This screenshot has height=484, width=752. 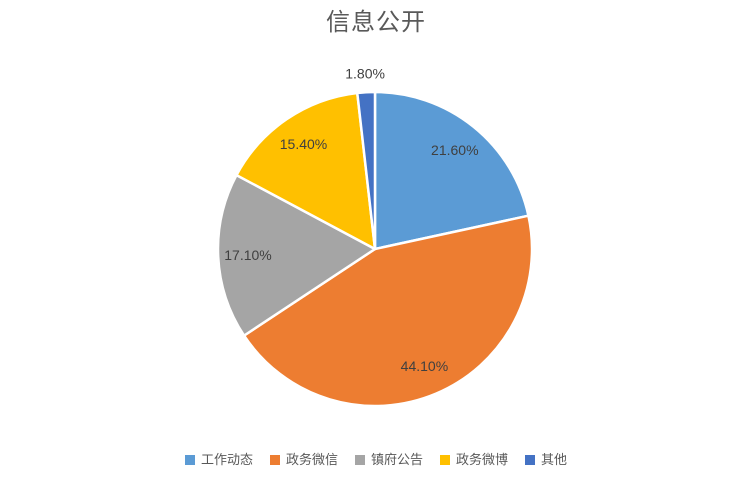 What do you see at coordinates (396, 459) in the screenshot?
I see `legend-item-label: 镇府公告` at bounding box center [396, 459].